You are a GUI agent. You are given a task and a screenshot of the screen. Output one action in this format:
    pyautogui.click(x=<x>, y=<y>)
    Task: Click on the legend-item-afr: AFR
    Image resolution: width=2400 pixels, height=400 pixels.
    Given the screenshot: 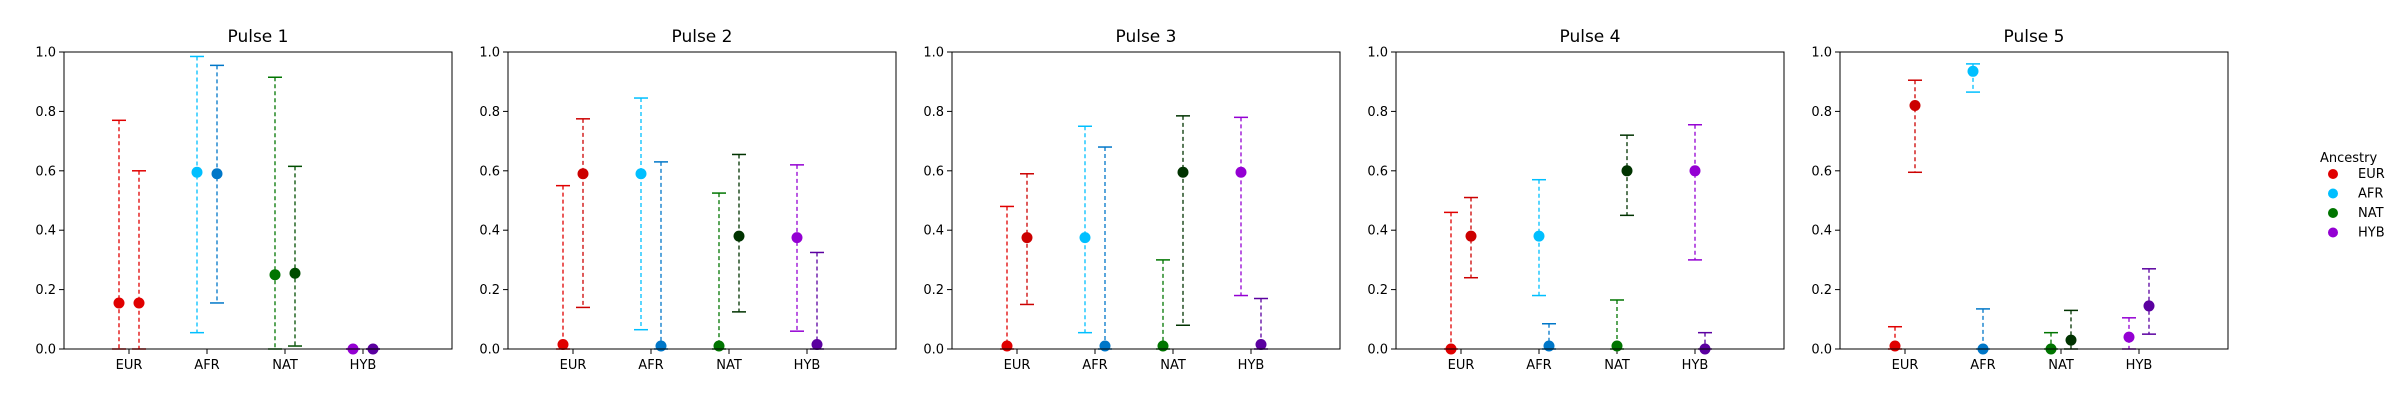 What is the action you would take?
    pyautogui.click(x=2355, y=194)
    